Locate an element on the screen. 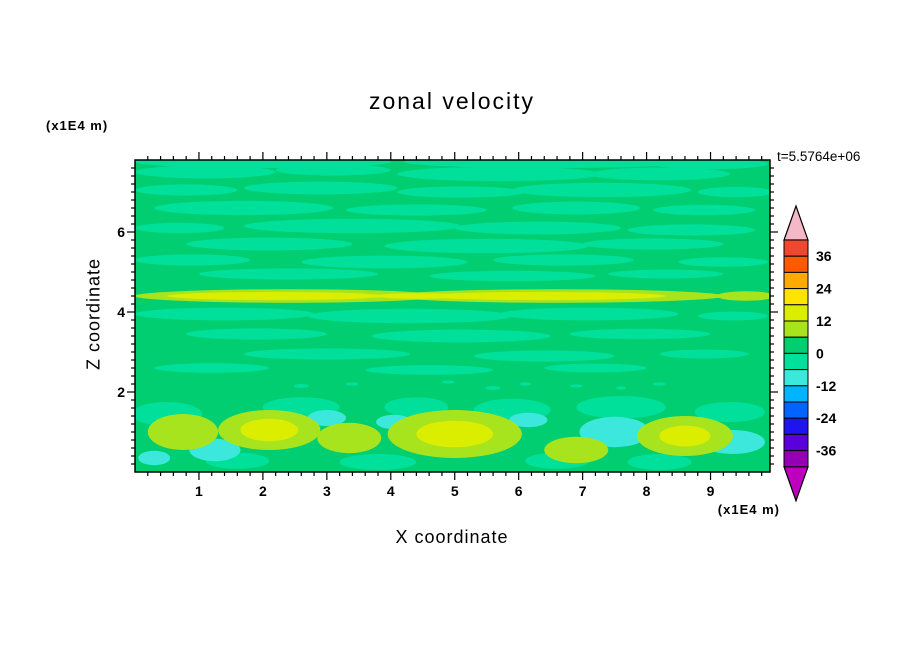 This screenshot has width=904, height=654. x-tick-label: 5 is located at coordinates (455, 491).